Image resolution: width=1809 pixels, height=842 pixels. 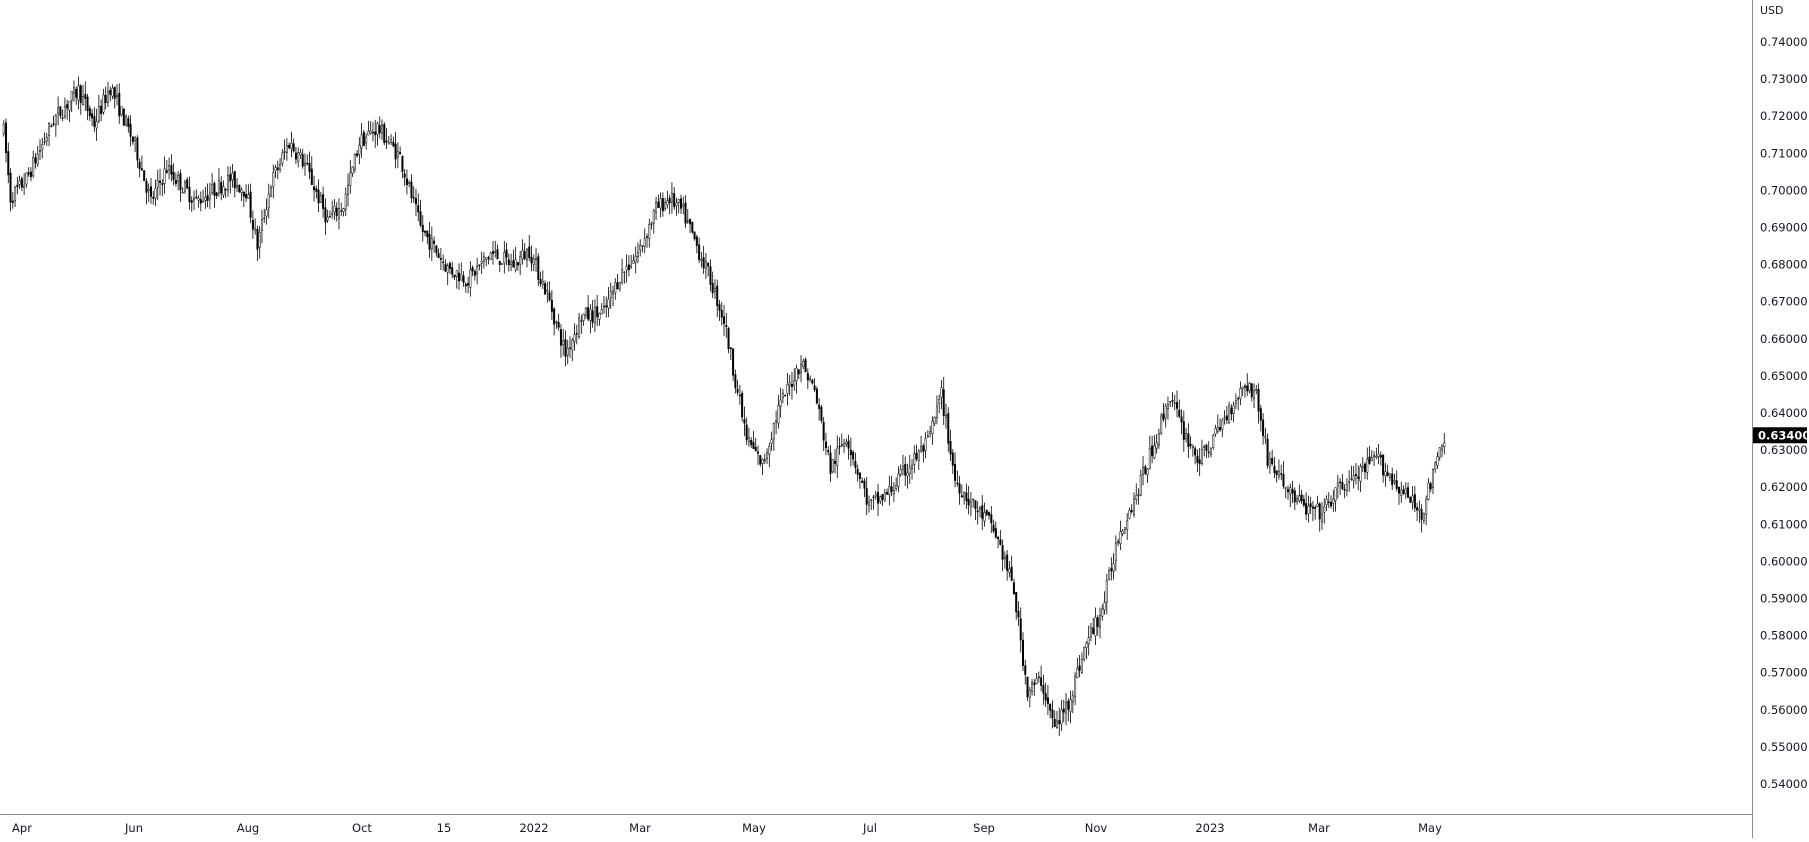 I want to click on price-tick-label: 0.72000, so click(x=1784, y=116).